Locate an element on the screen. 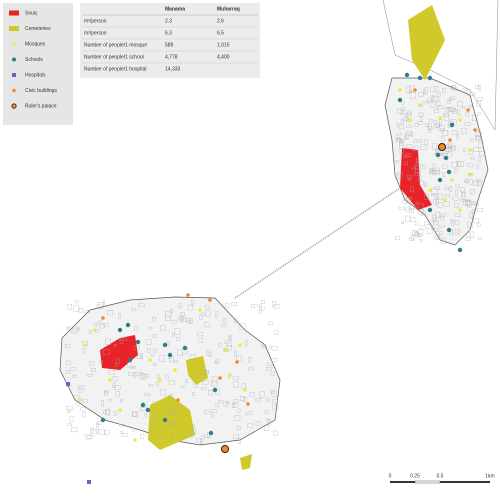 The image size is (500, 496). scale-bar is located at coordinates (440, 482).